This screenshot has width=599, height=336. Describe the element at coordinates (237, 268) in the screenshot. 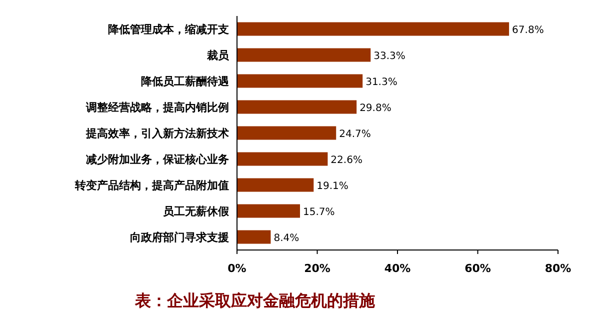

I see `x-tick-label: 0%` at that location.